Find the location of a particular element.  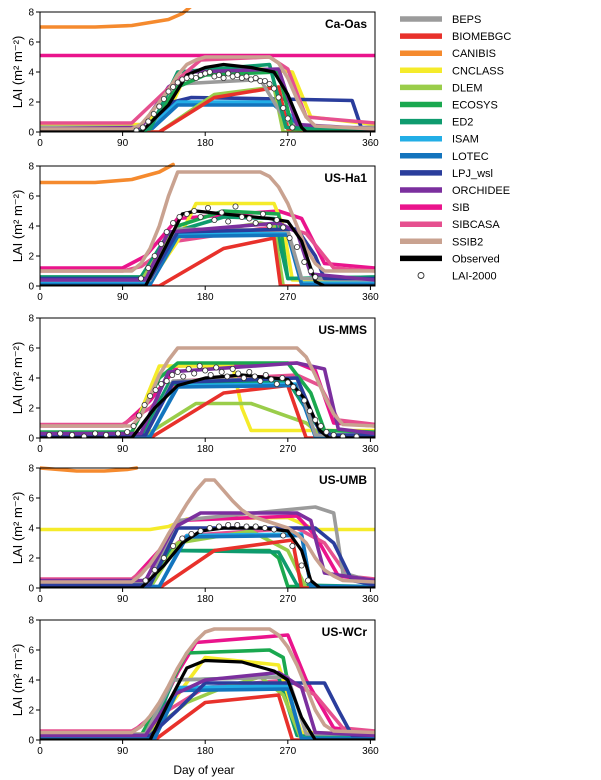

panel-title: Ca-Oas is located at coordinates (346, 24).